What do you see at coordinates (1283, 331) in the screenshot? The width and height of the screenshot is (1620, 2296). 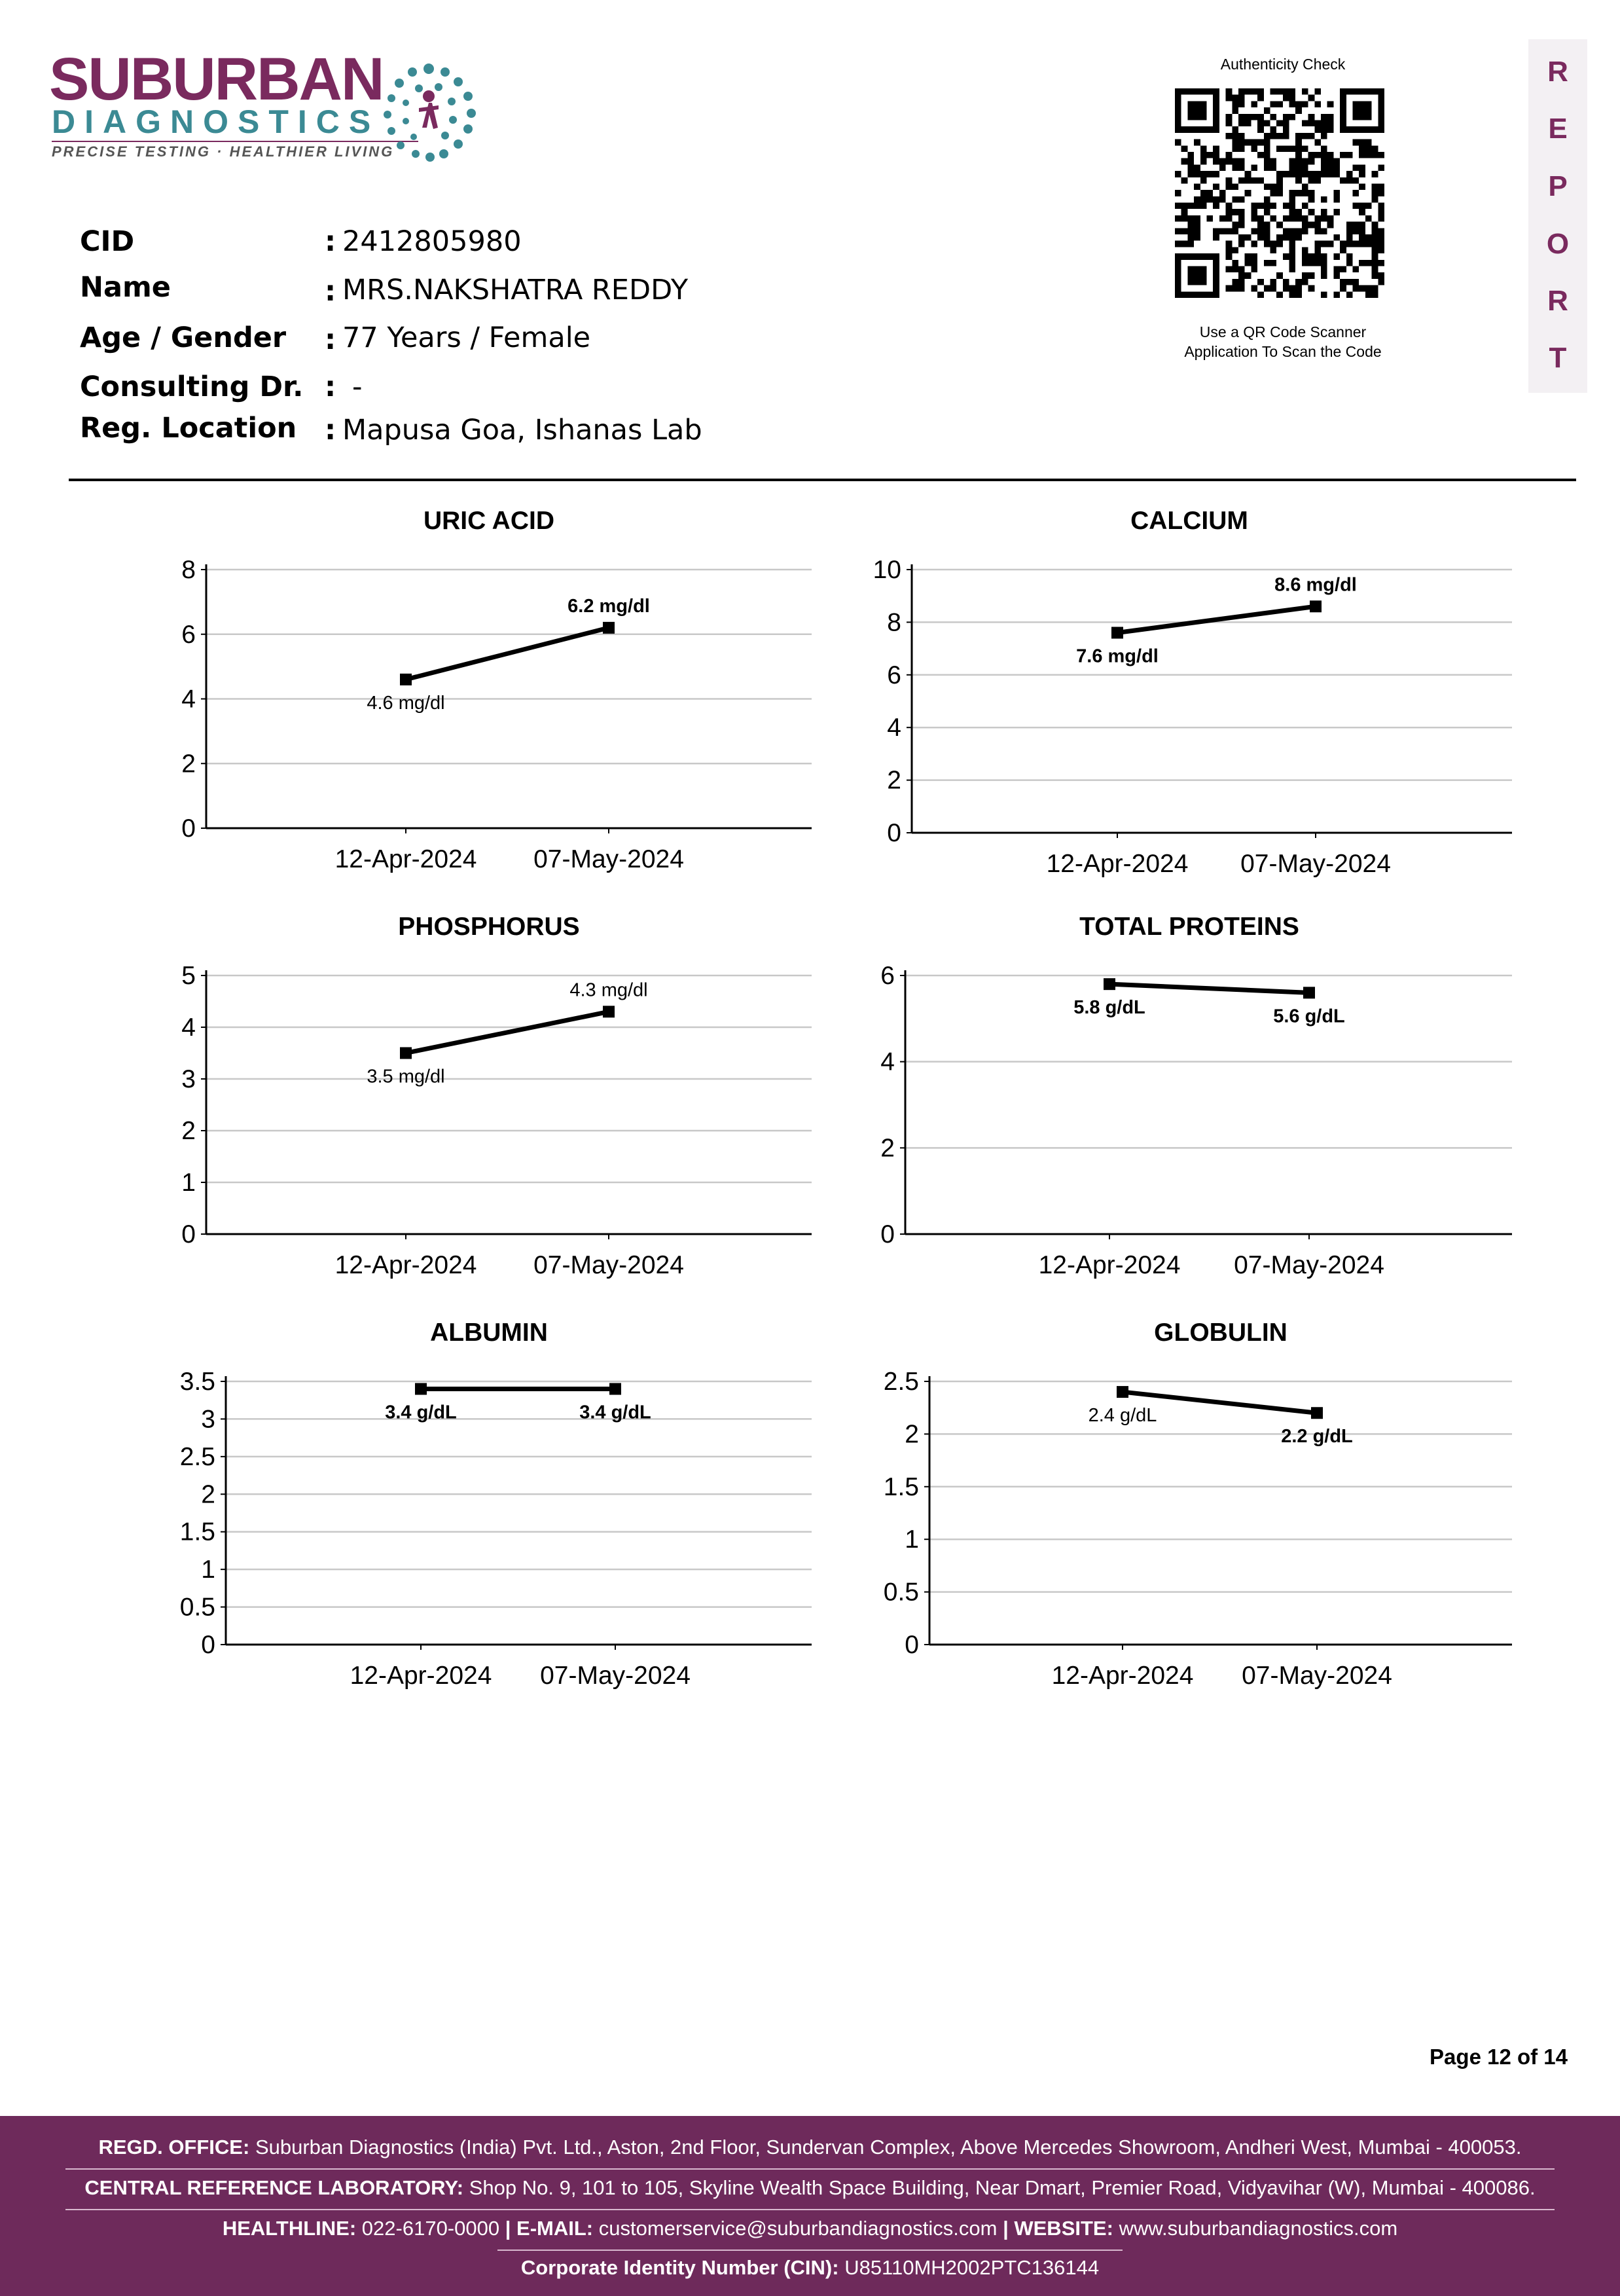 I see `qr-caption-line1: Use a QR Code Scanner` at bounding box center [1283, 331].